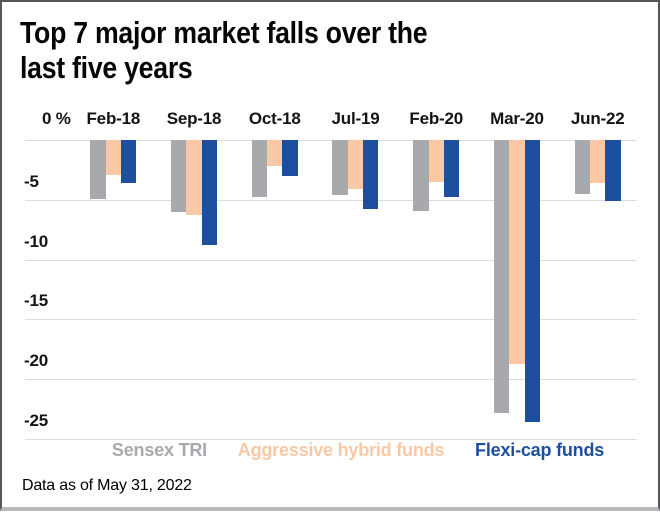 The width and height of the screenshot is (660, 516). Describe the element at coordinates (107, 485) in the screenshot. I see `data-as-of-note: Data as of May 31, 2022` at that location.